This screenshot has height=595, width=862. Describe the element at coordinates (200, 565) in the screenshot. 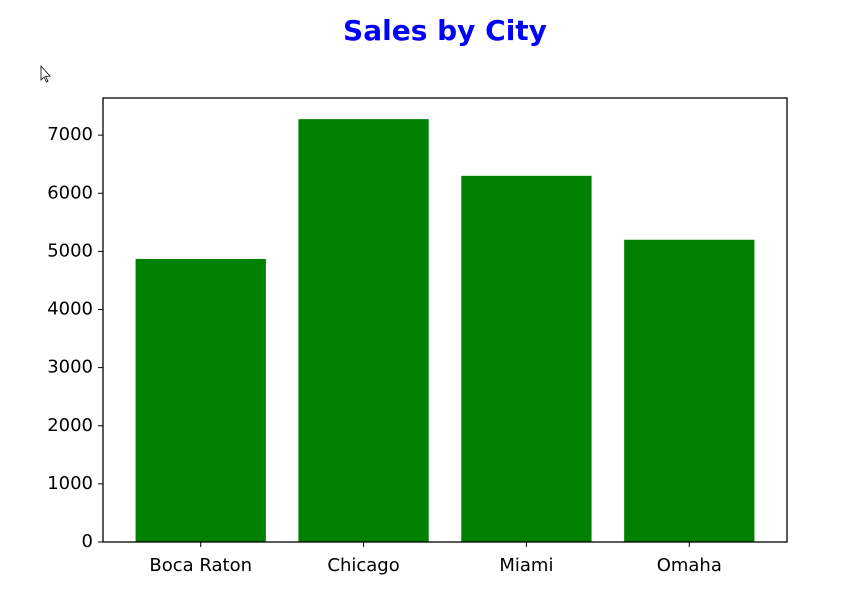

I see `x-tick-label: Boca Raton` at that location.